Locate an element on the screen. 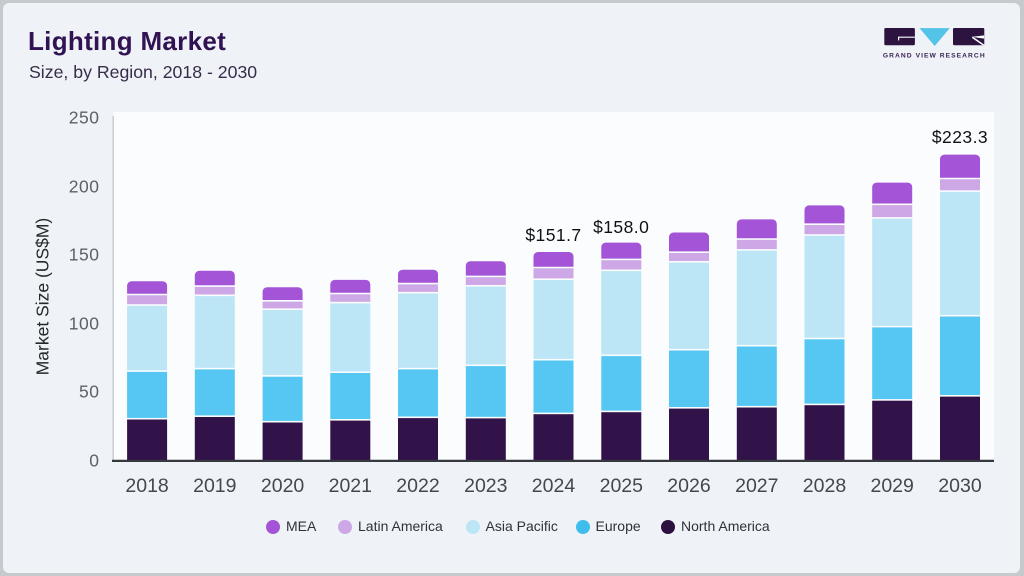 The width and height of the screenshot is (1024, 576). svg-text: GRAND VIEW RESEARCH is located at coordinates (934, 55).